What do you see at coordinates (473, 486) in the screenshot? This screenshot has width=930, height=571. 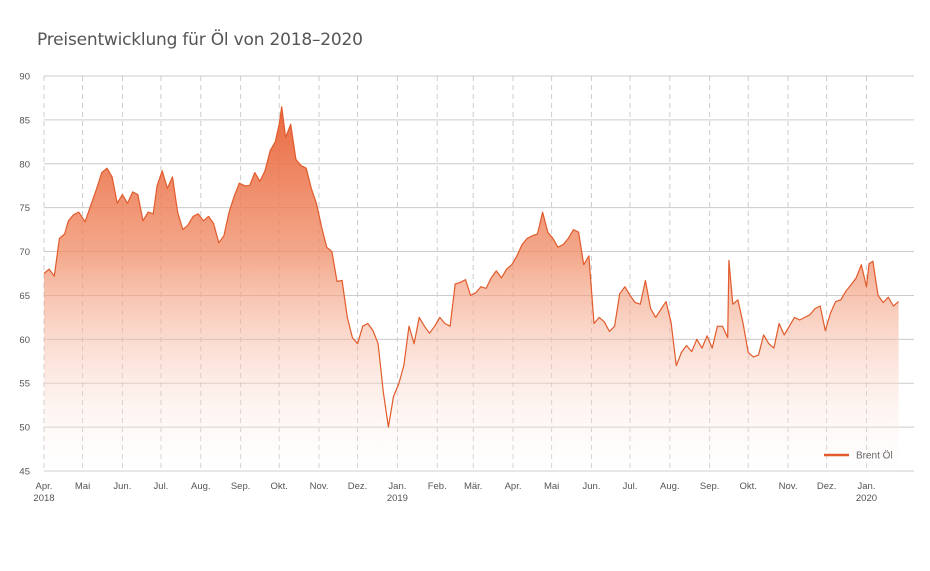 I see `x-tick-label: Mär.` at bounding box center [473, 486].